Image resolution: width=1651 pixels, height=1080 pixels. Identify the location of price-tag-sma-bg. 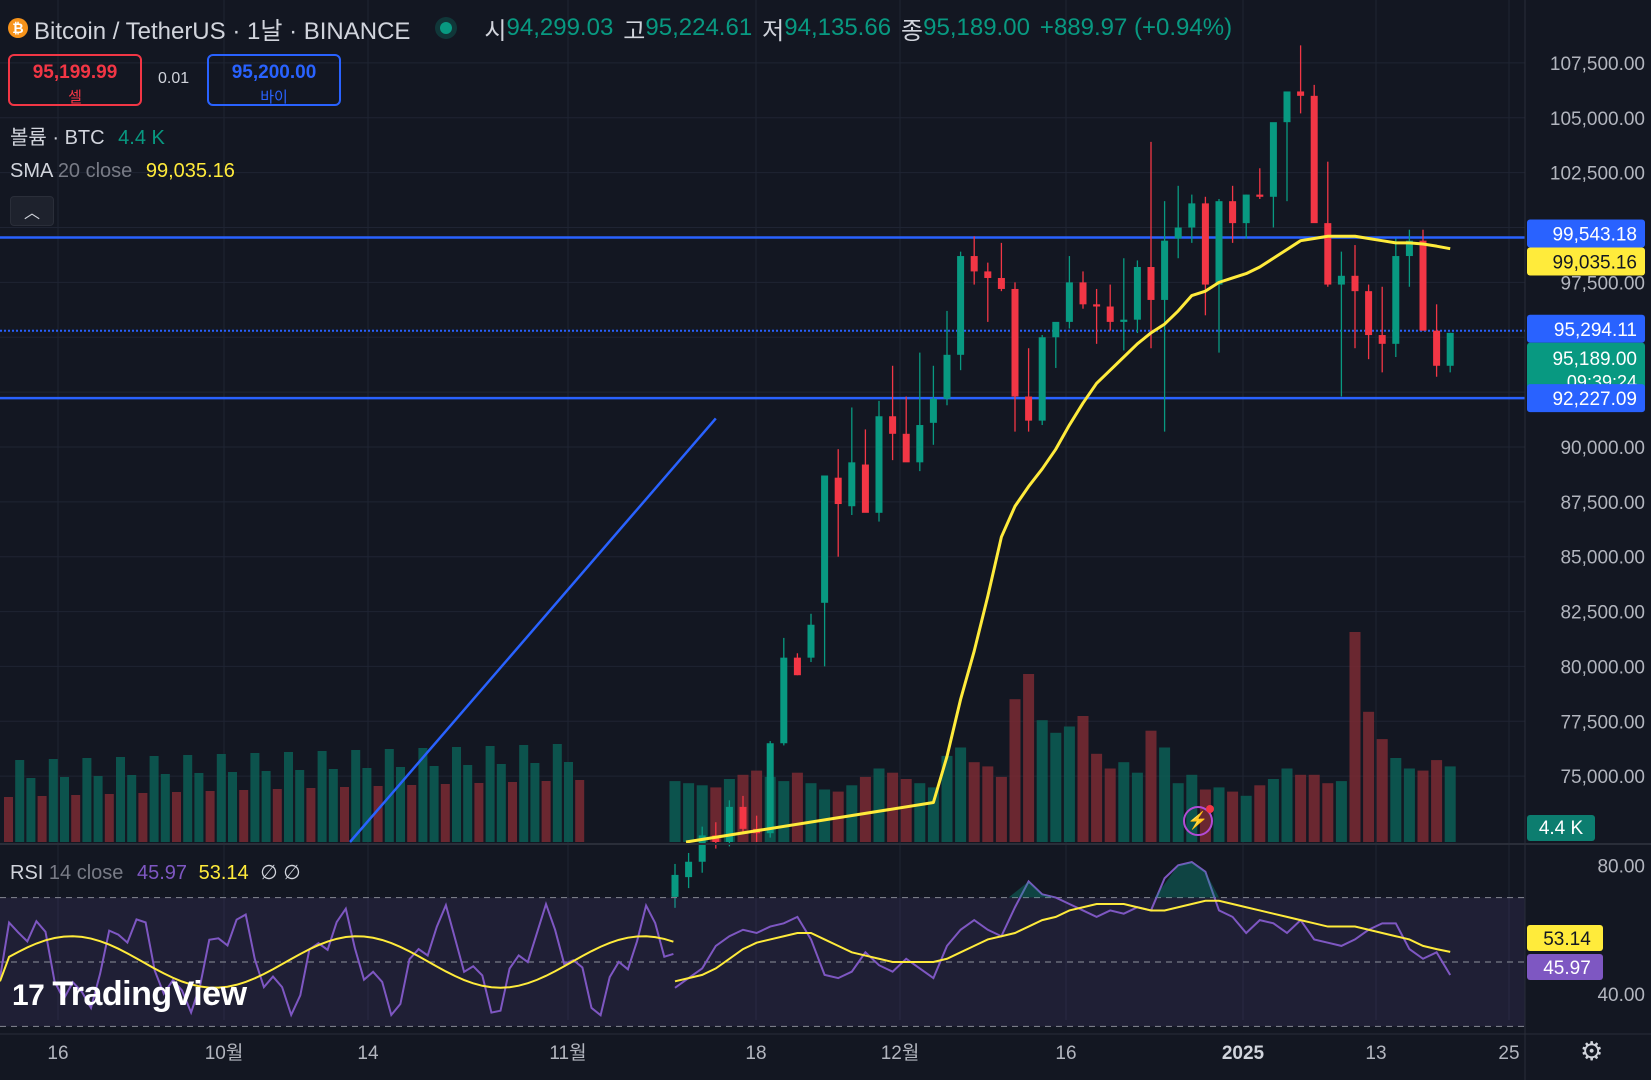
(1586, 261).